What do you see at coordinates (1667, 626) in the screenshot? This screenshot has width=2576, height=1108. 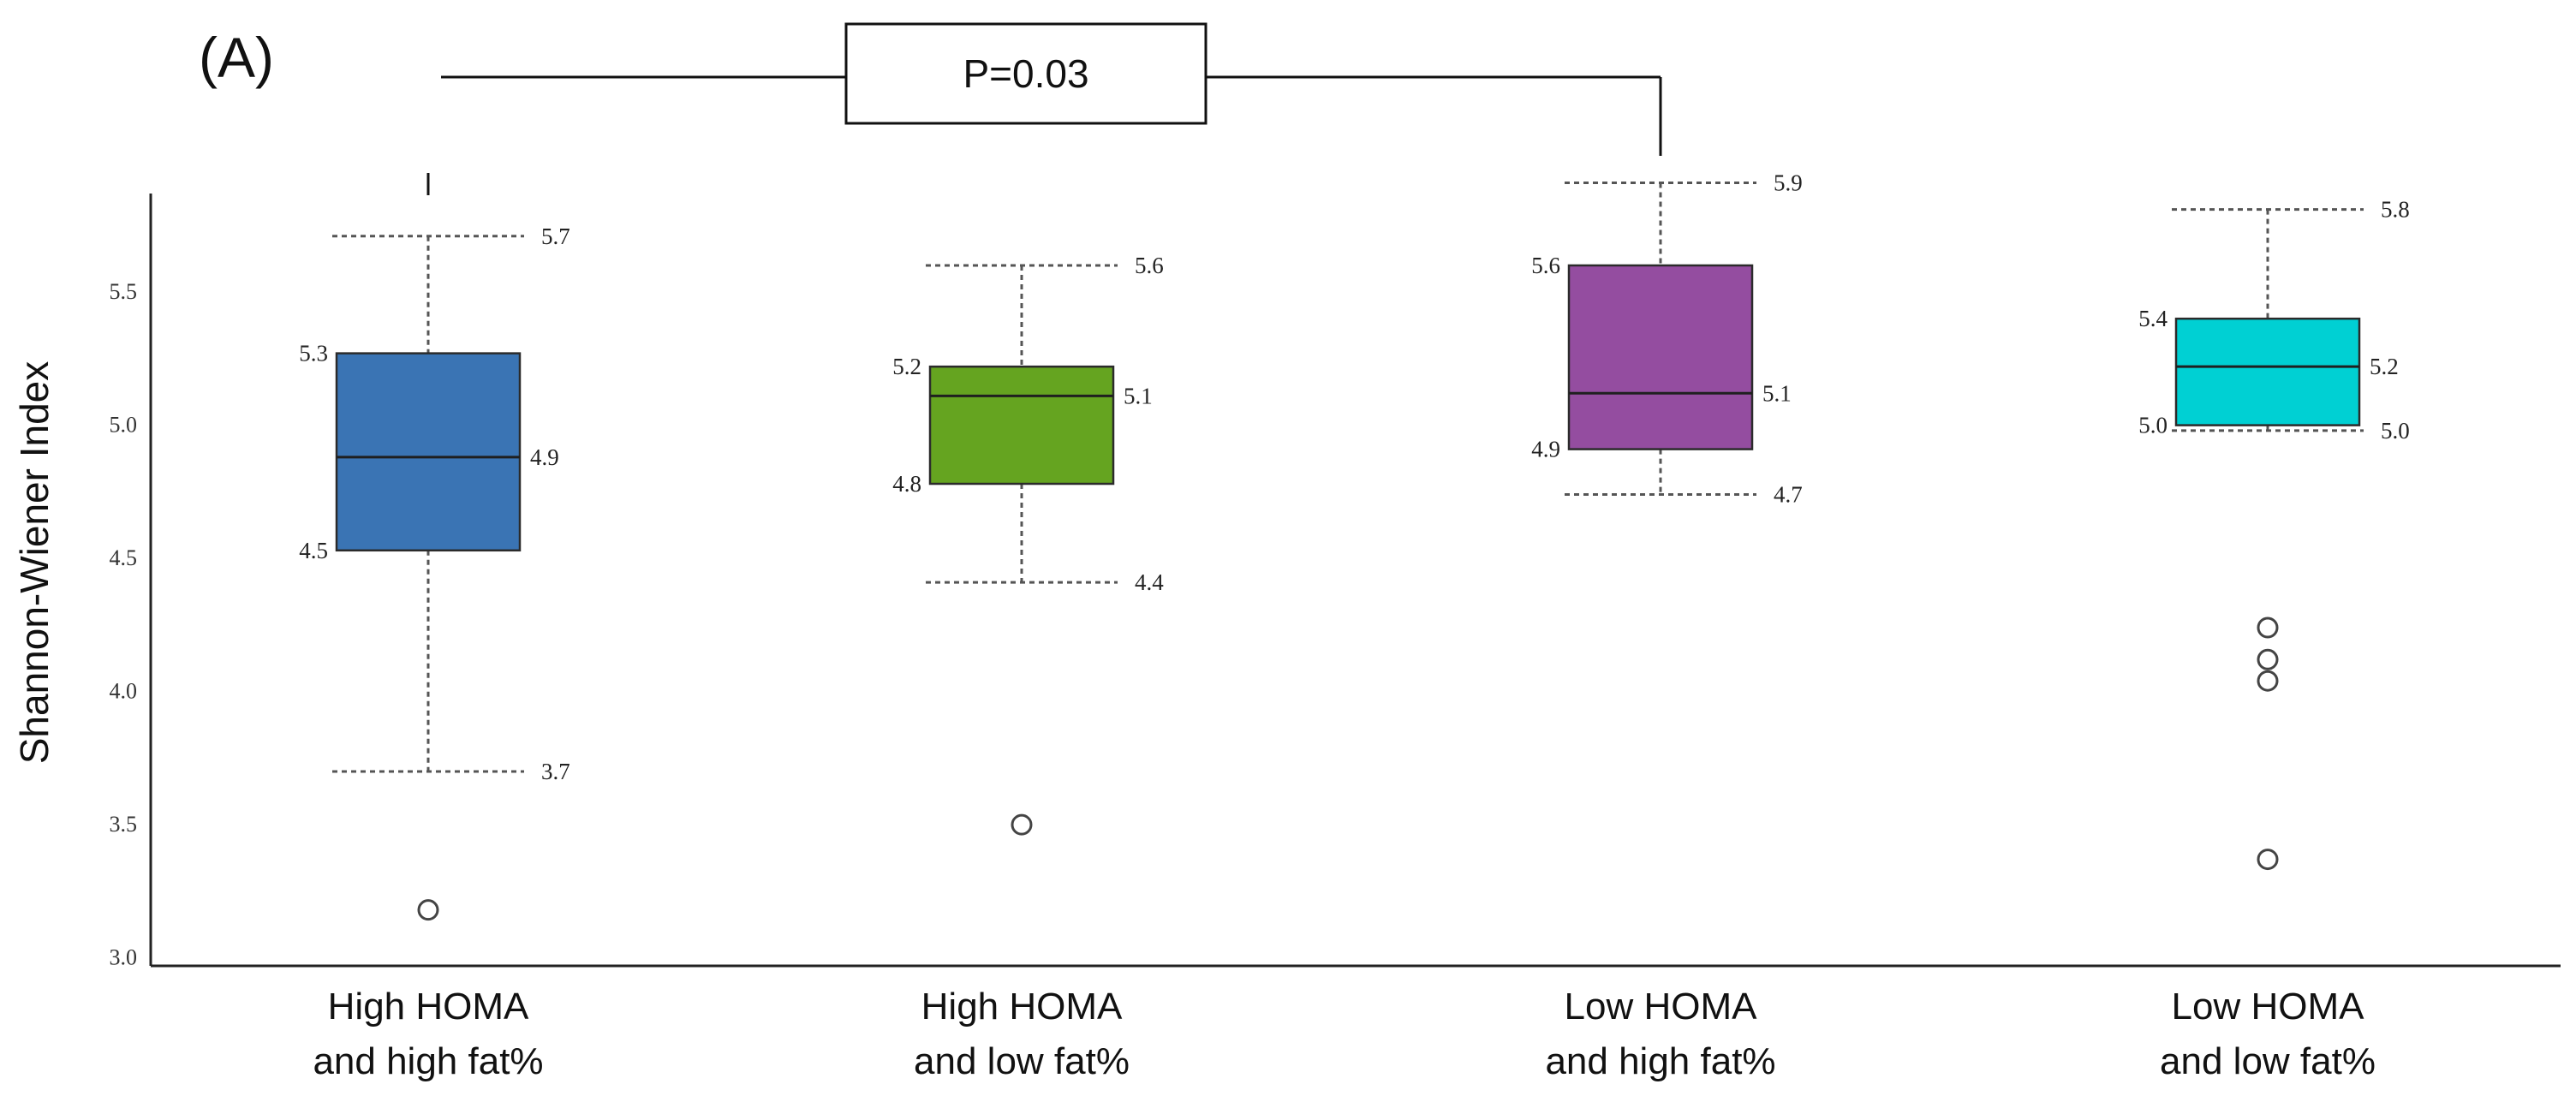 I see `box-group: 5.9 5.6 5.1 4.9 4.7 Low HOMA and high fat%` at bounding box center [1667, 626].